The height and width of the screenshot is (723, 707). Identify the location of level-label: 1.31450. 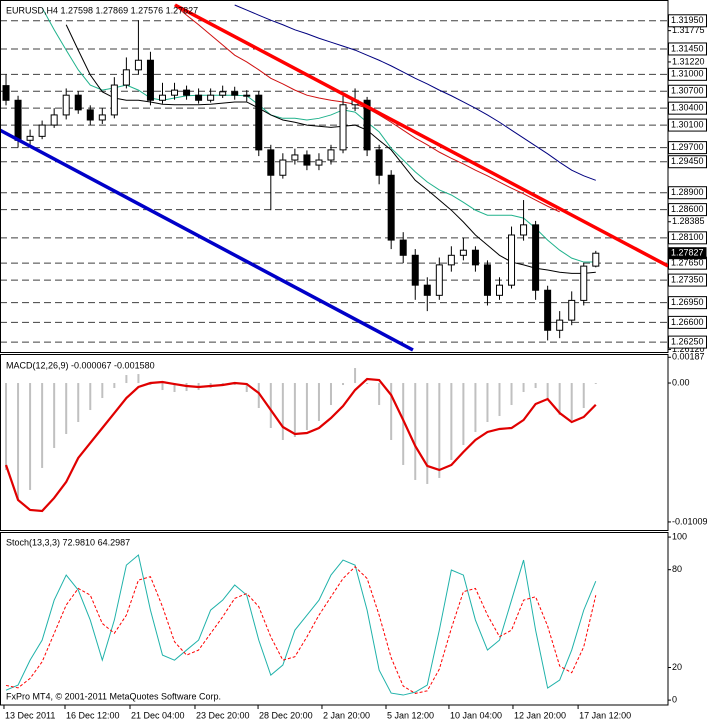
(687, 48).